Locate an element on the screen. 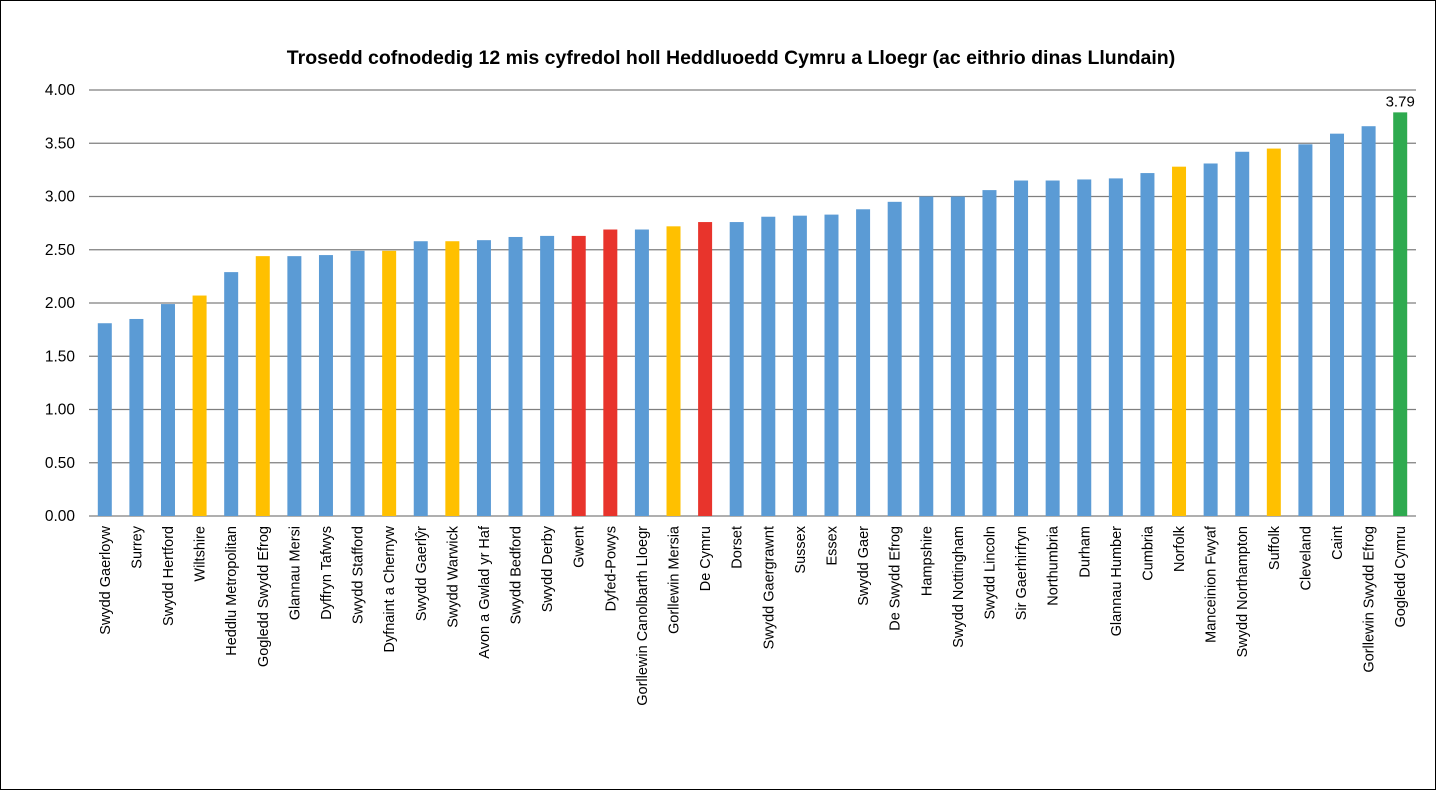  category-label: Gwent is located at coordinates (580, 547).